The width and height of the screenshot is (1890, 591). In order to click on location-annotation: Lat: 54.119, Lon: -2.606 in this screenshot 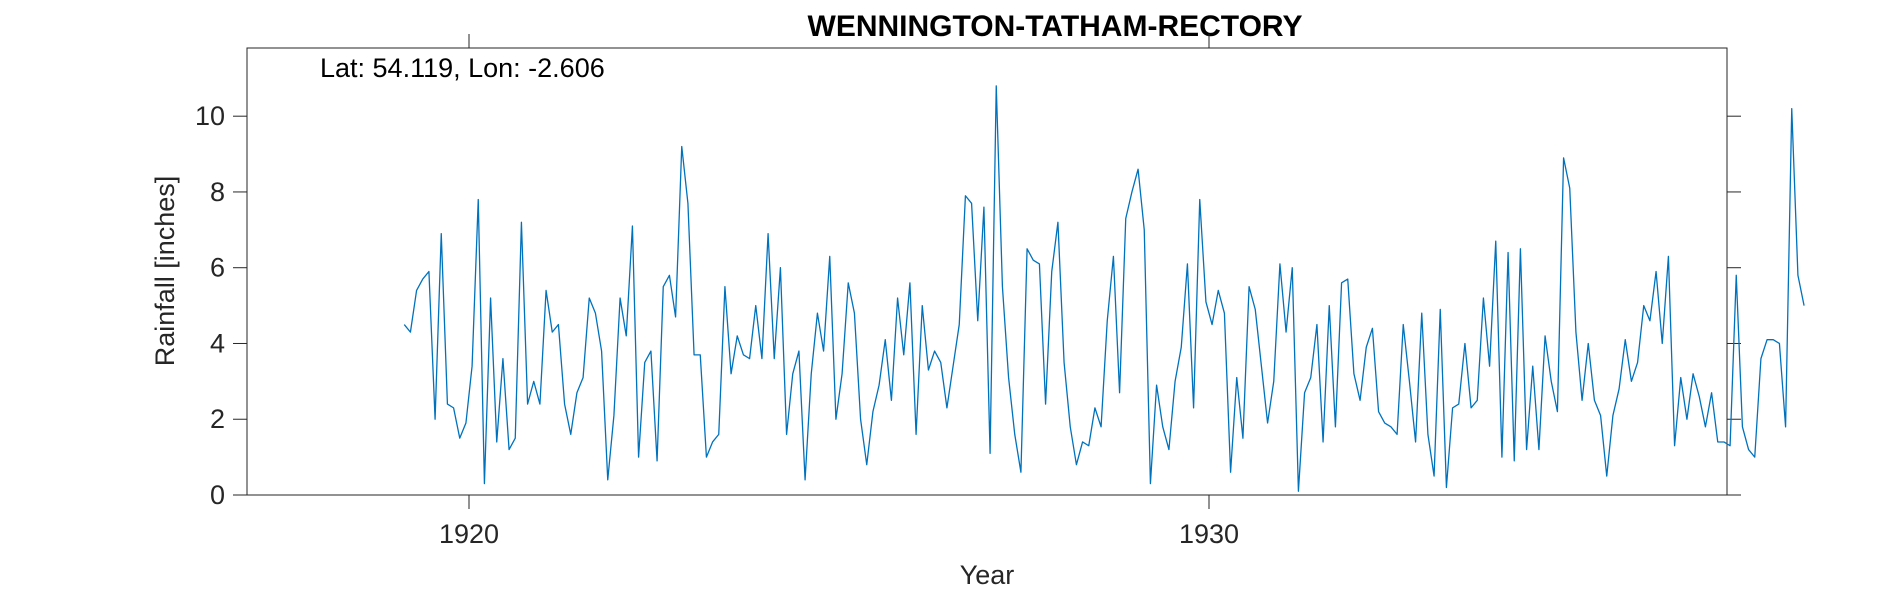, I will do `click(462, 68)`.